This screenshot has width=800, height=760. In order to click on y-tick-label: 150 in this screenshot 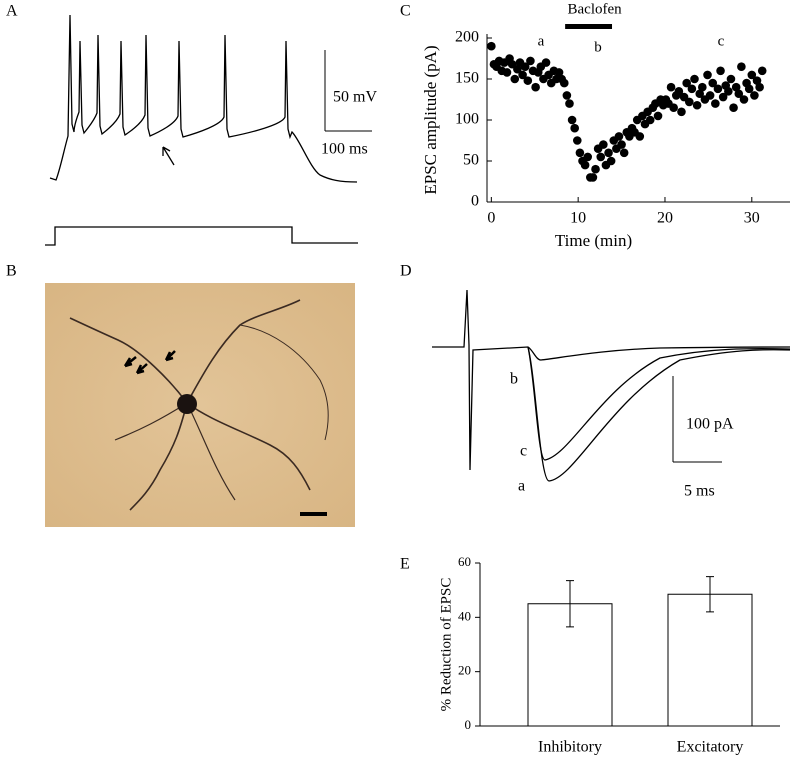, I will do `click(467, 78)`.